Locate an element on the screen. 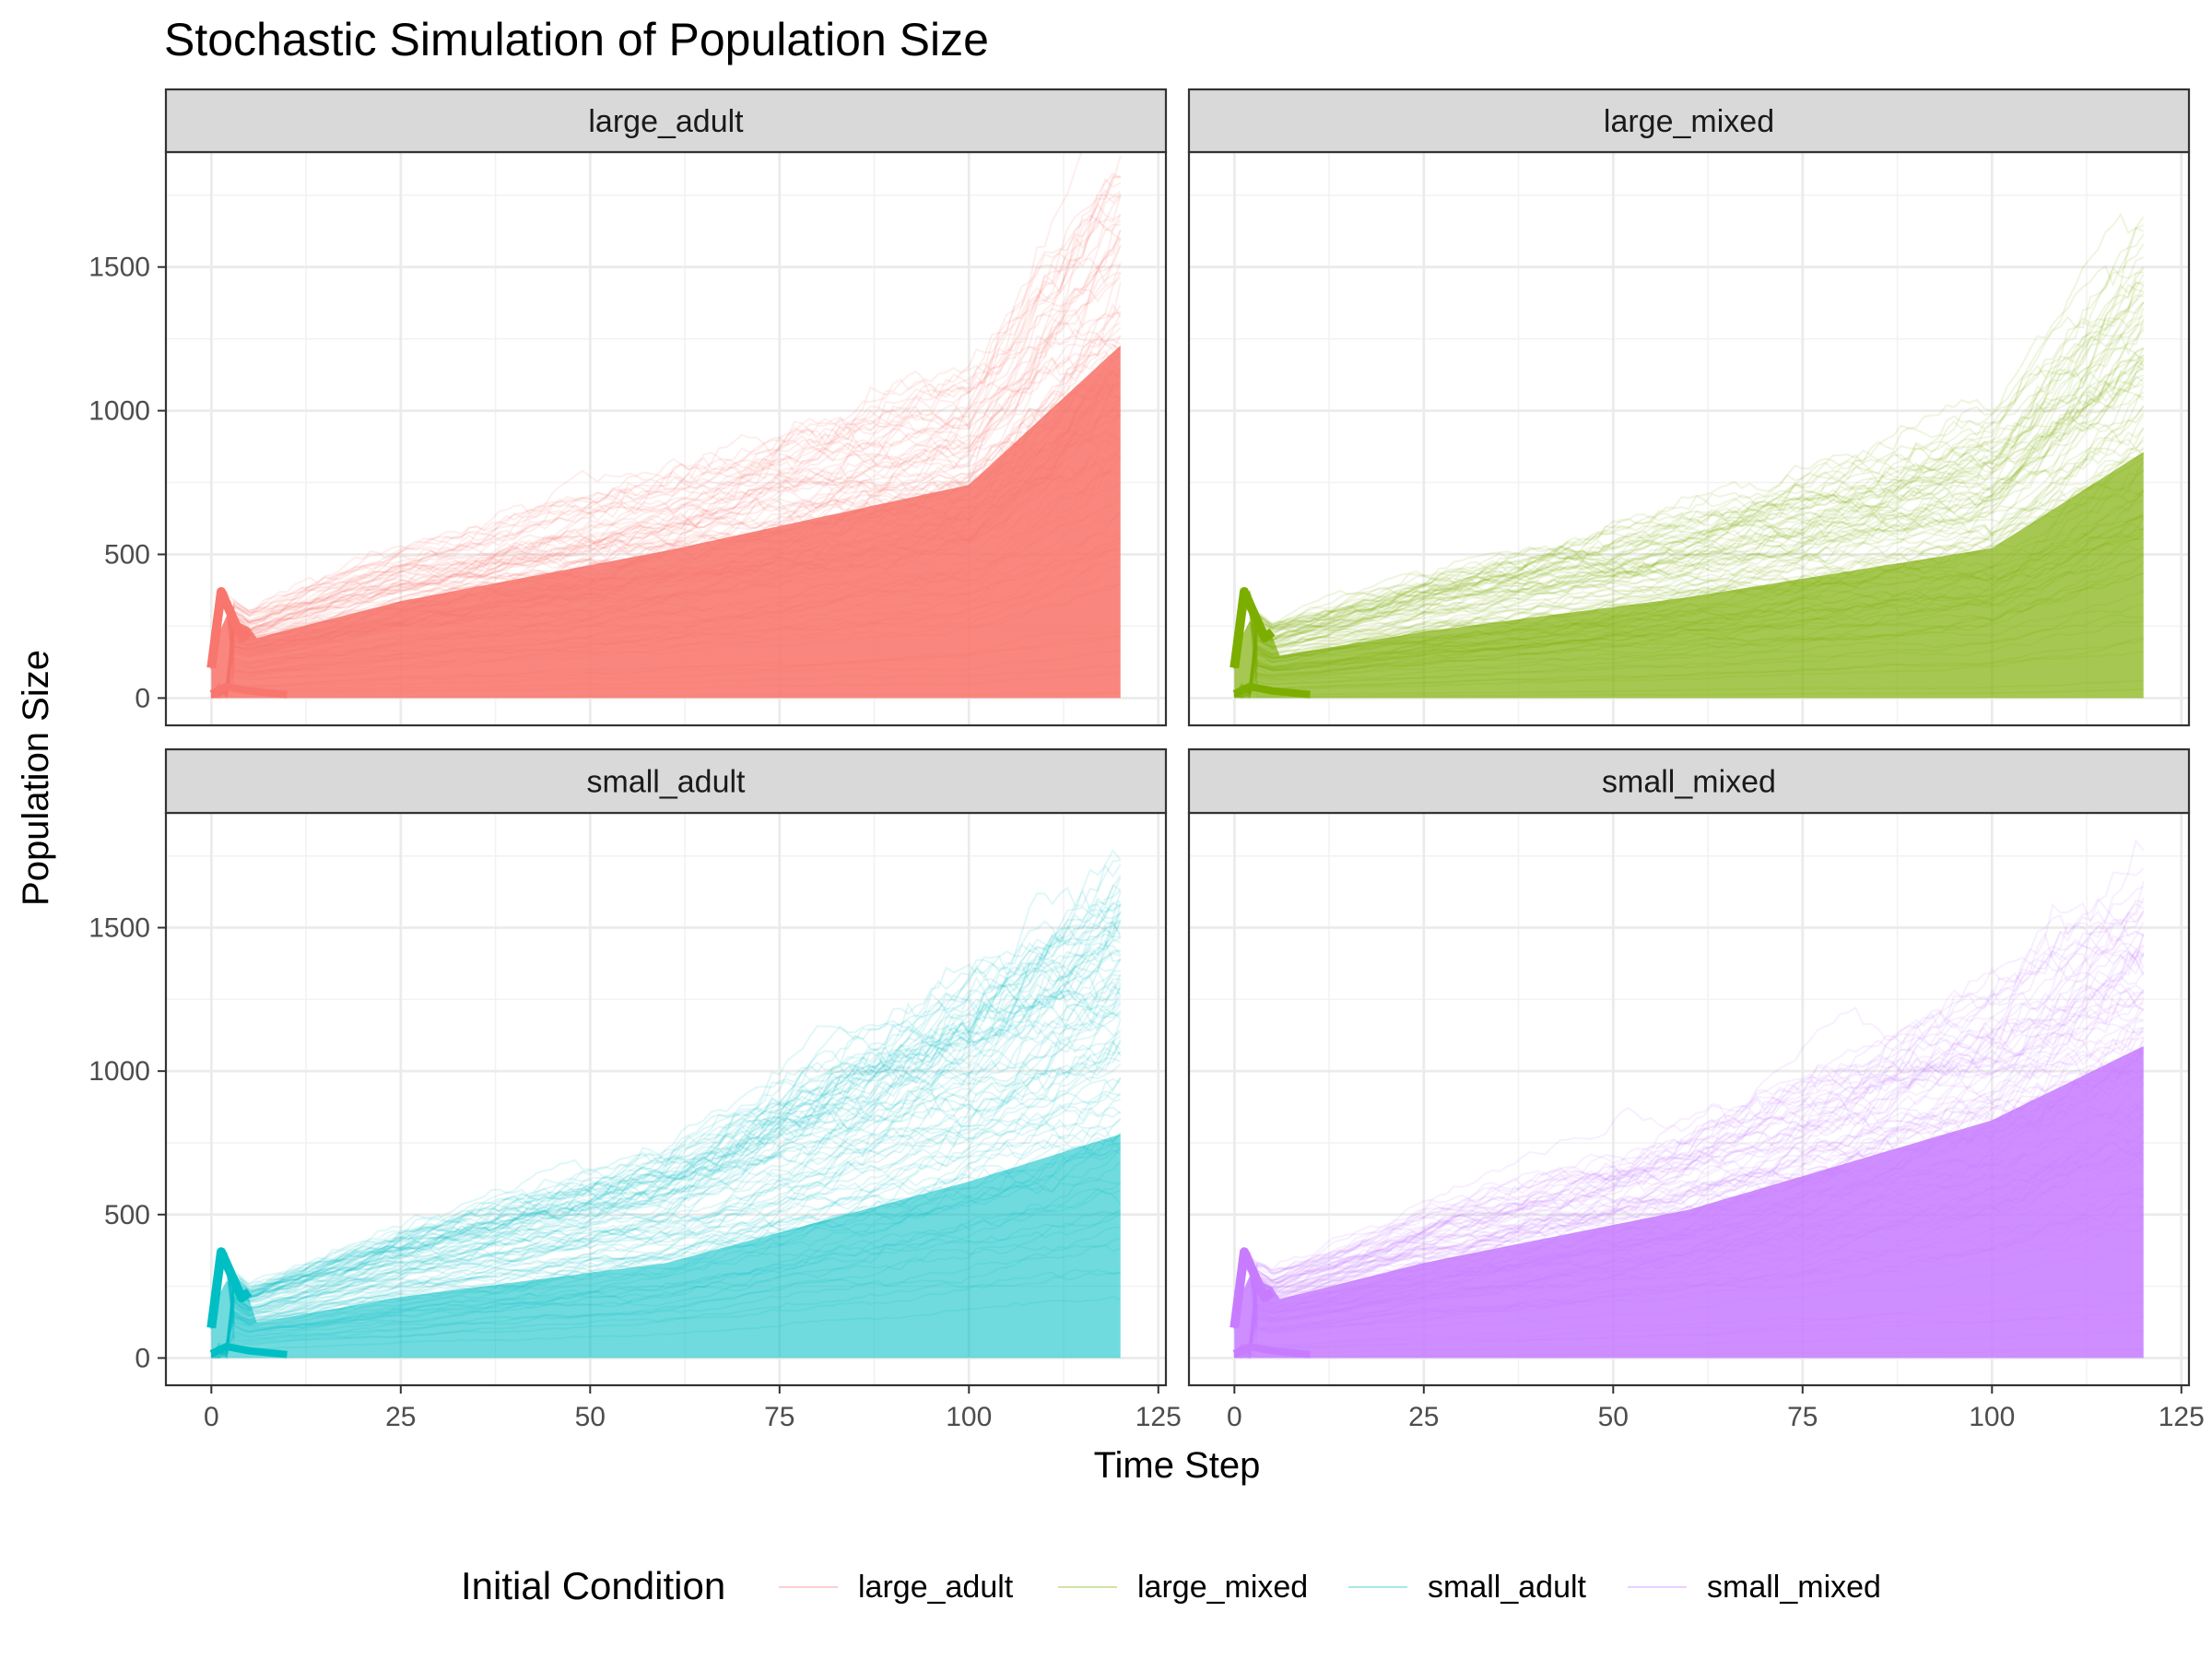 The height and width of the screenshot is (1659, 2212). chart-title: Stochastic Simulation of Population Size is located at coordinates (576, 39).